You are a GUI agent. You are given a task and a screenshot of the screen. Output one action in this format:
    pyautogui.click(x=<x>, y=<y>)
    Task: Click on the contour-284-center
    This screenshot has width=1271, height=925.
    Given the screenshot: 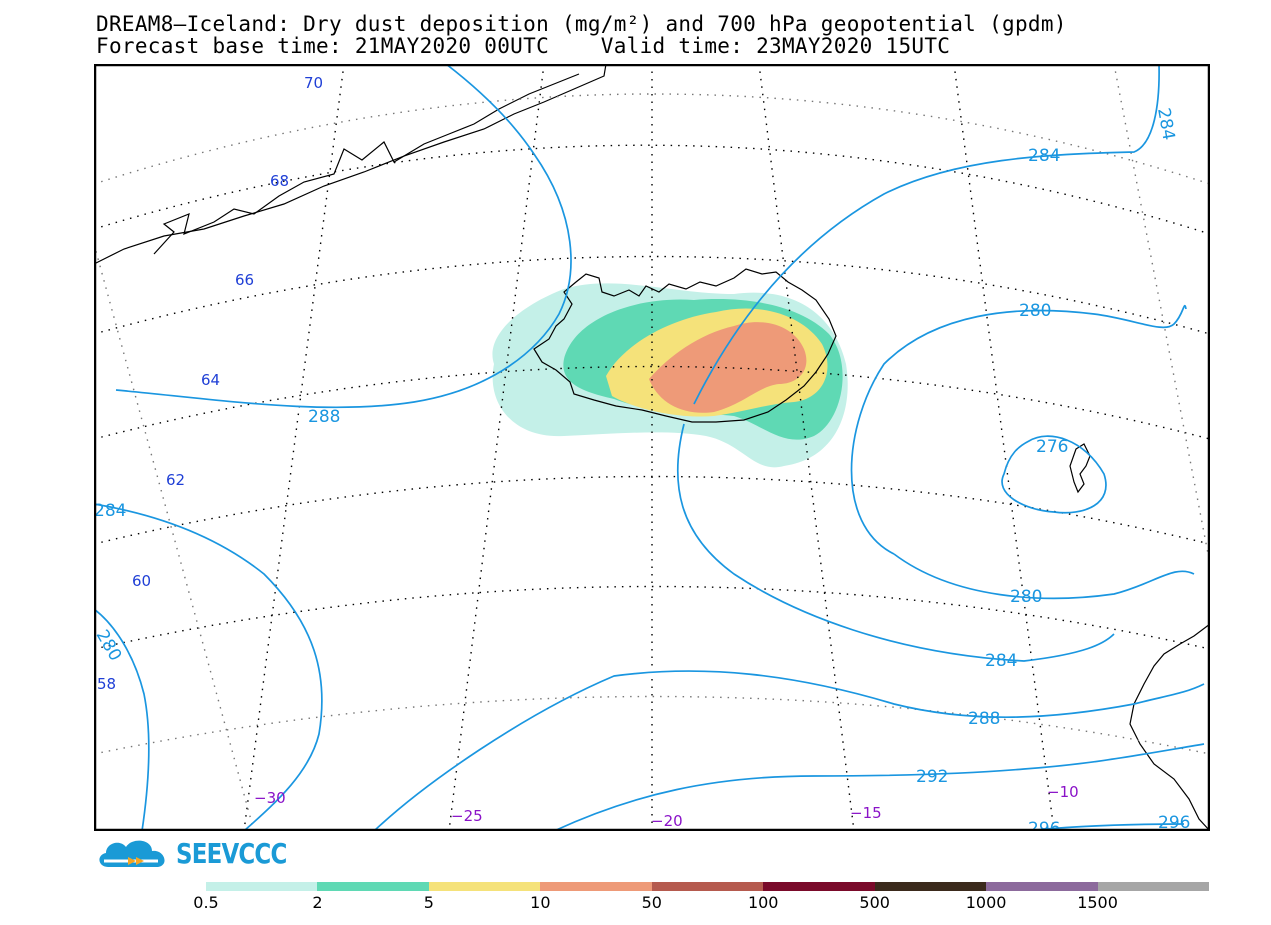 What is the action you would take?
    pyautogui.click(x=895, y=542)
    